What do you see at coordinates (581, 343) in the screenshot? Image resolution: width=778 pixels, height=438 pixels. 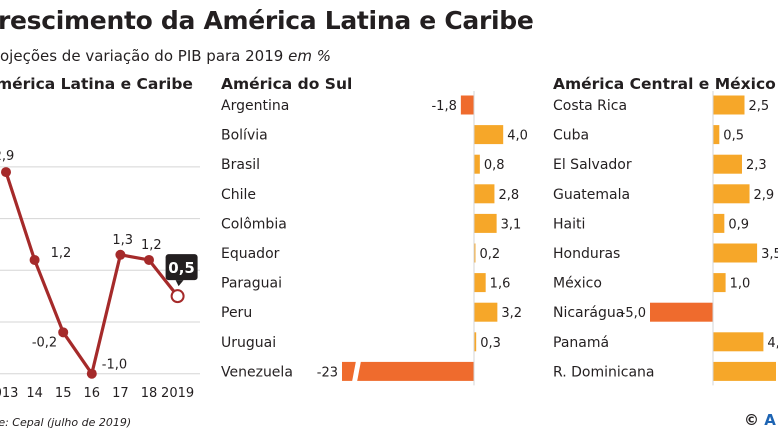 I see `category-label: Panamá` at bounding box center [581, 343].